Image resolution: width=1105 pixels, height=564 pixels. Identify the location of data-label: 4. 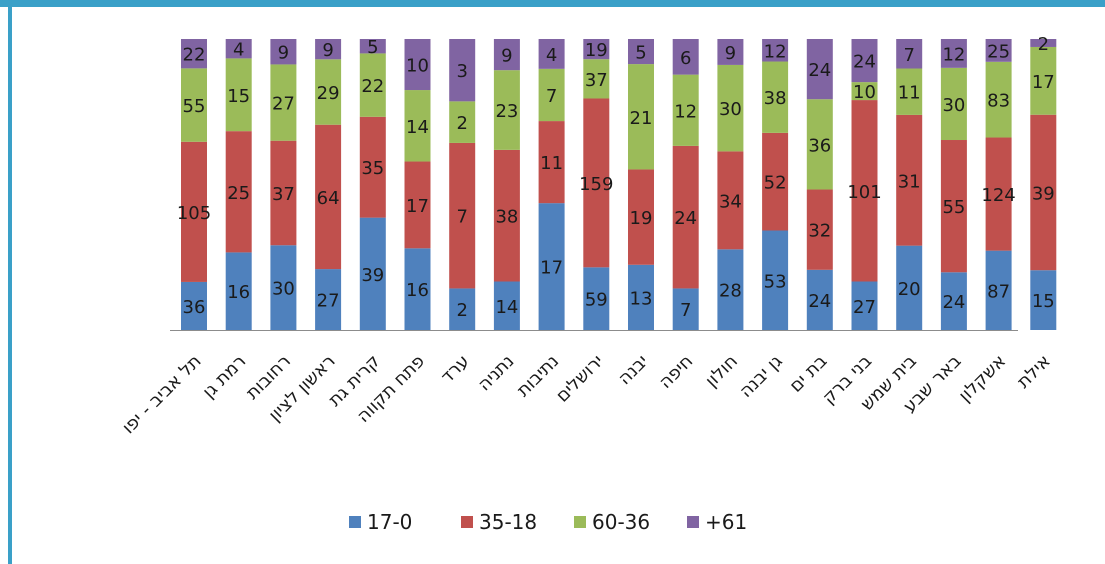
(238, 50).